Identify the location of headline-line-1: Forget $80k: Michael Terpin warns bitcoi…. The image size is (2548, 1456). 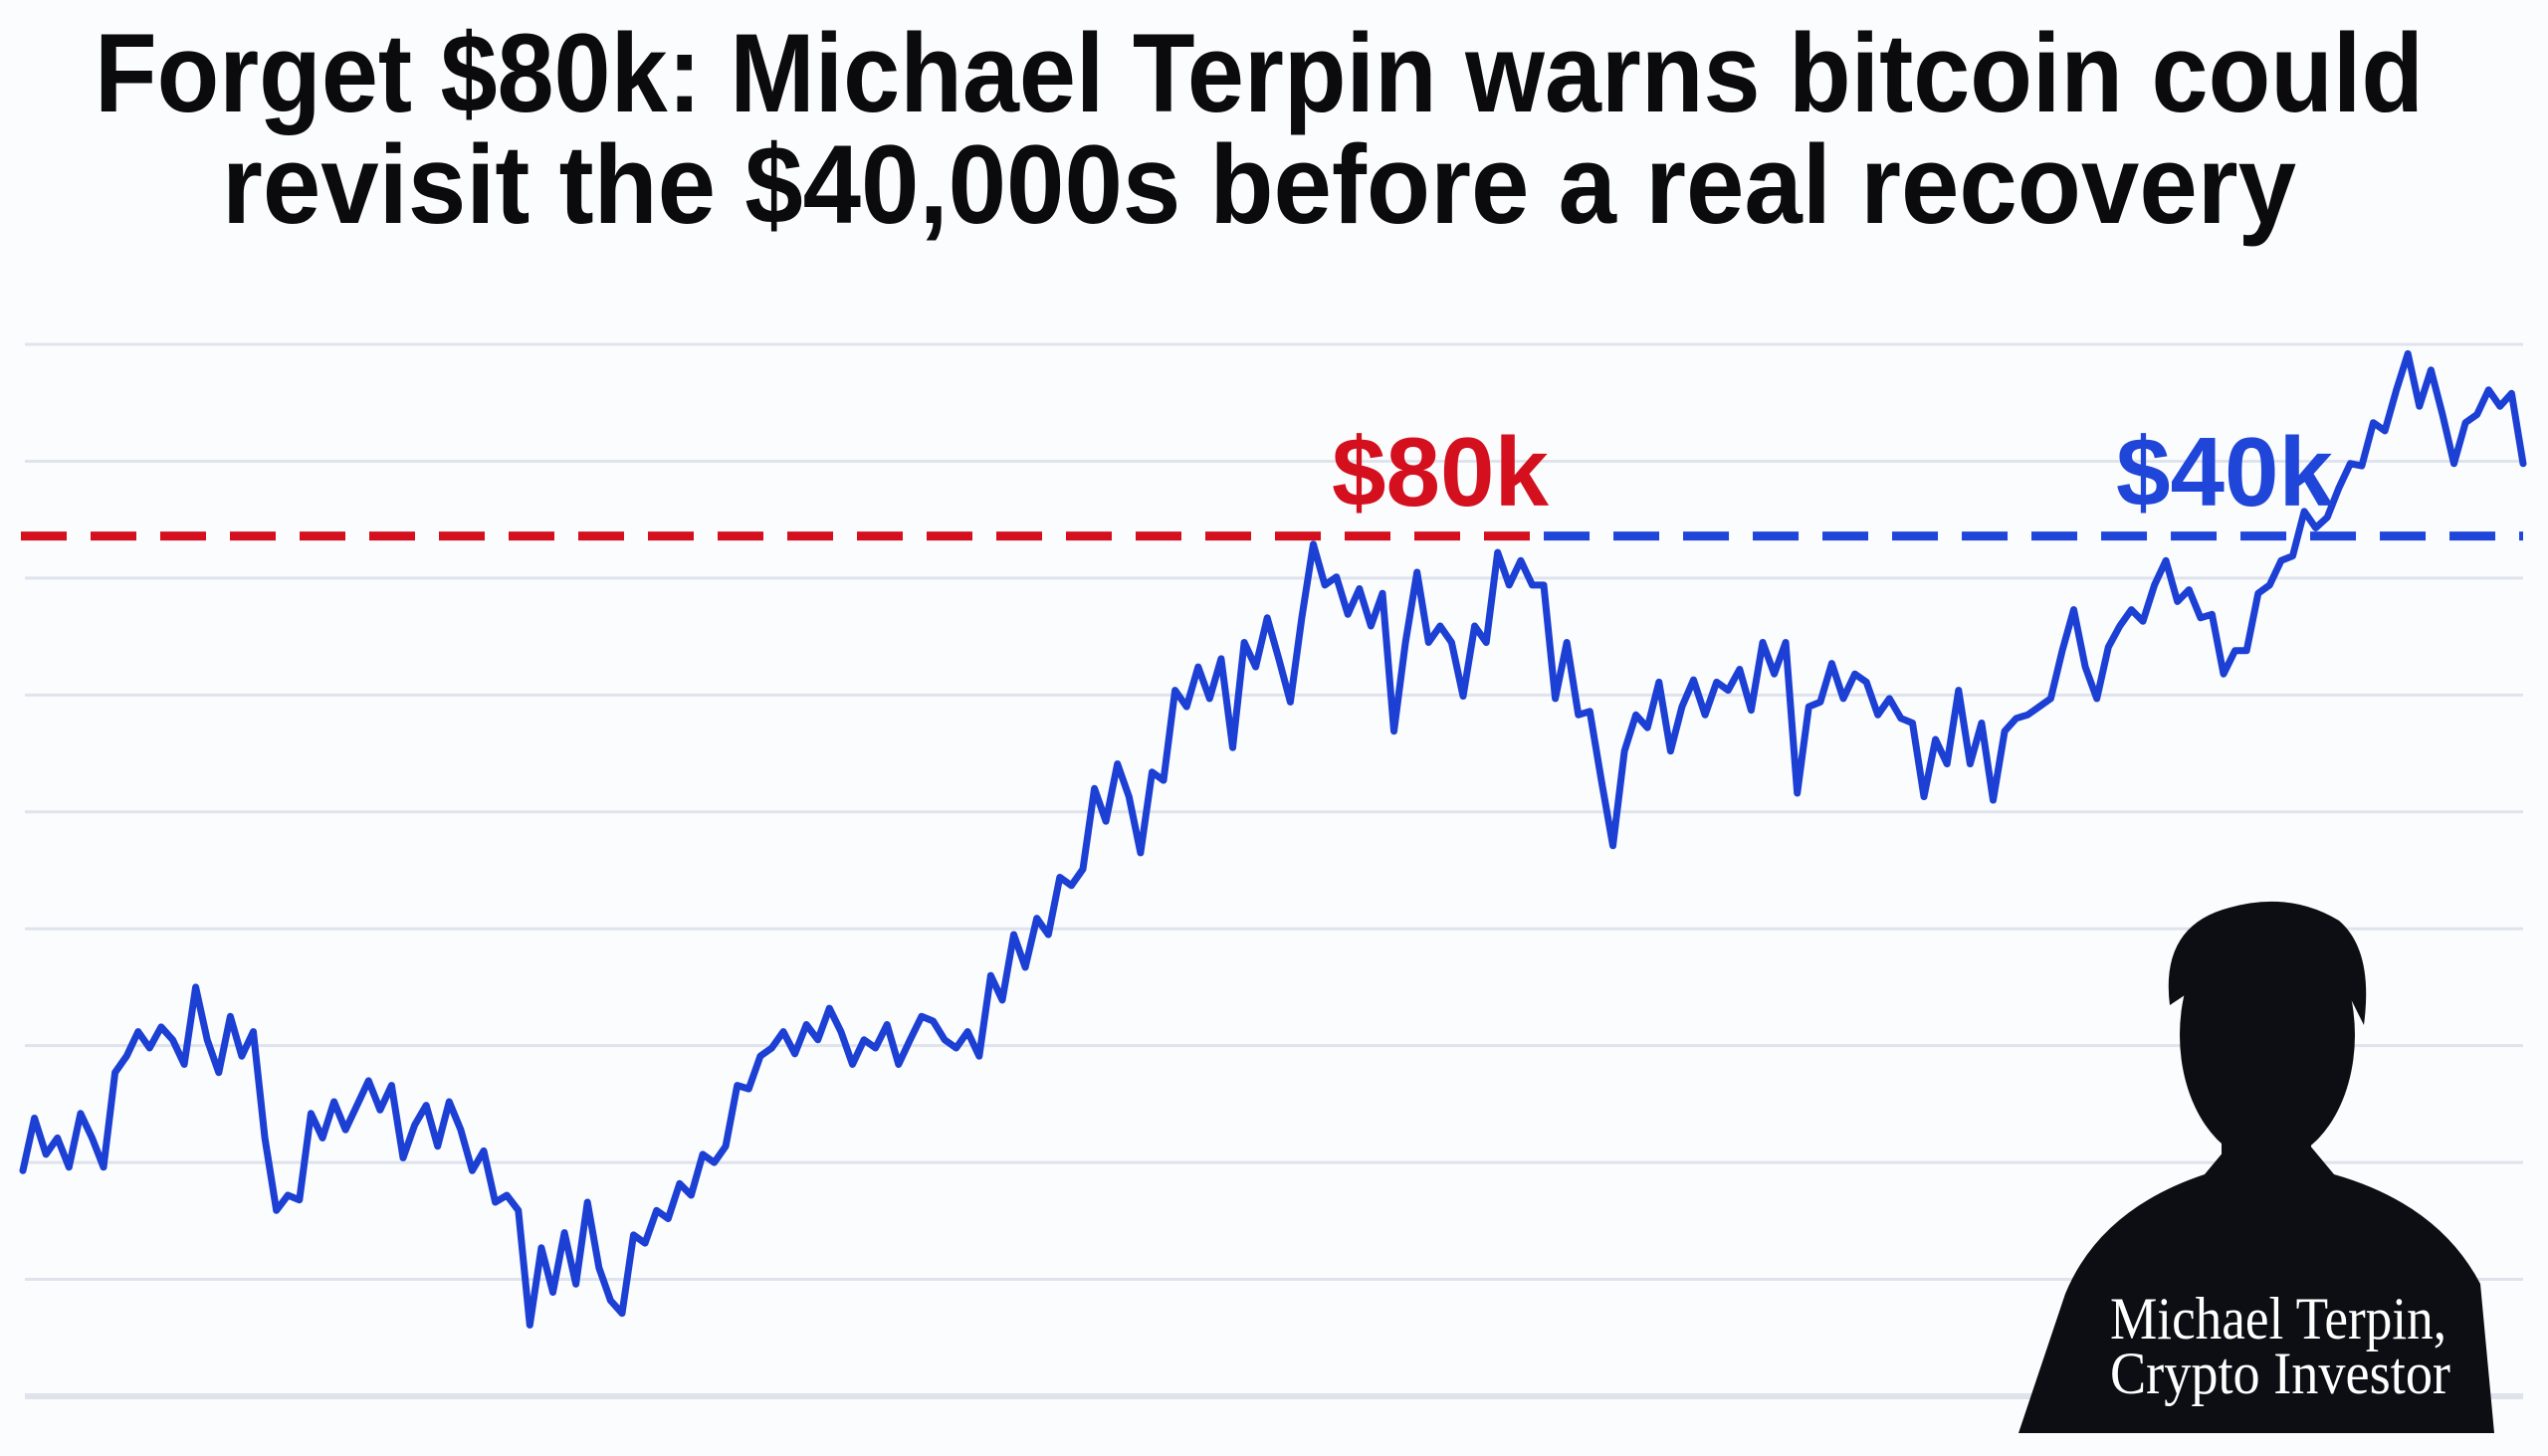
(1259, 73).